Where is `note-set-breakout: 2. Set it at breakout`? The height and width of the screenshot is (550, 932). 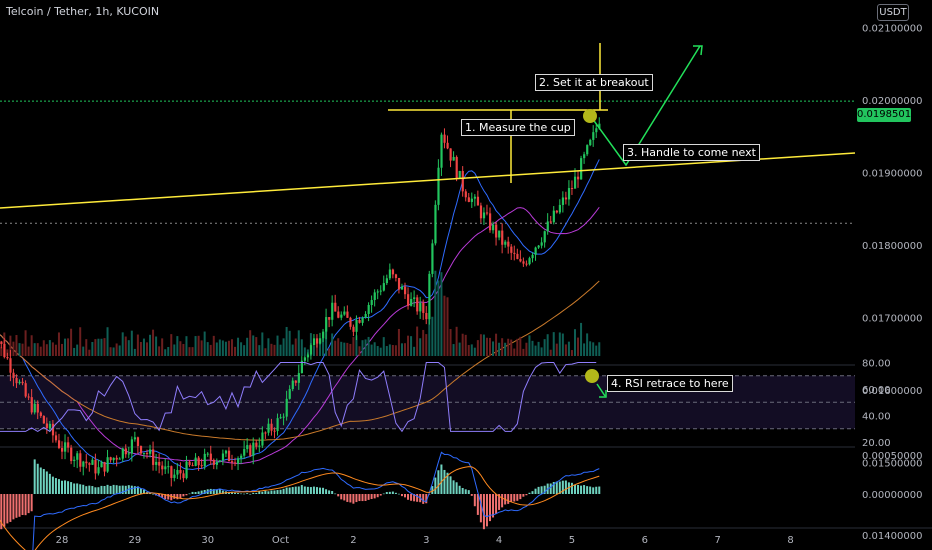 note-set-breakout: 2. Set it at breakout is located at coordinates (594, 82).